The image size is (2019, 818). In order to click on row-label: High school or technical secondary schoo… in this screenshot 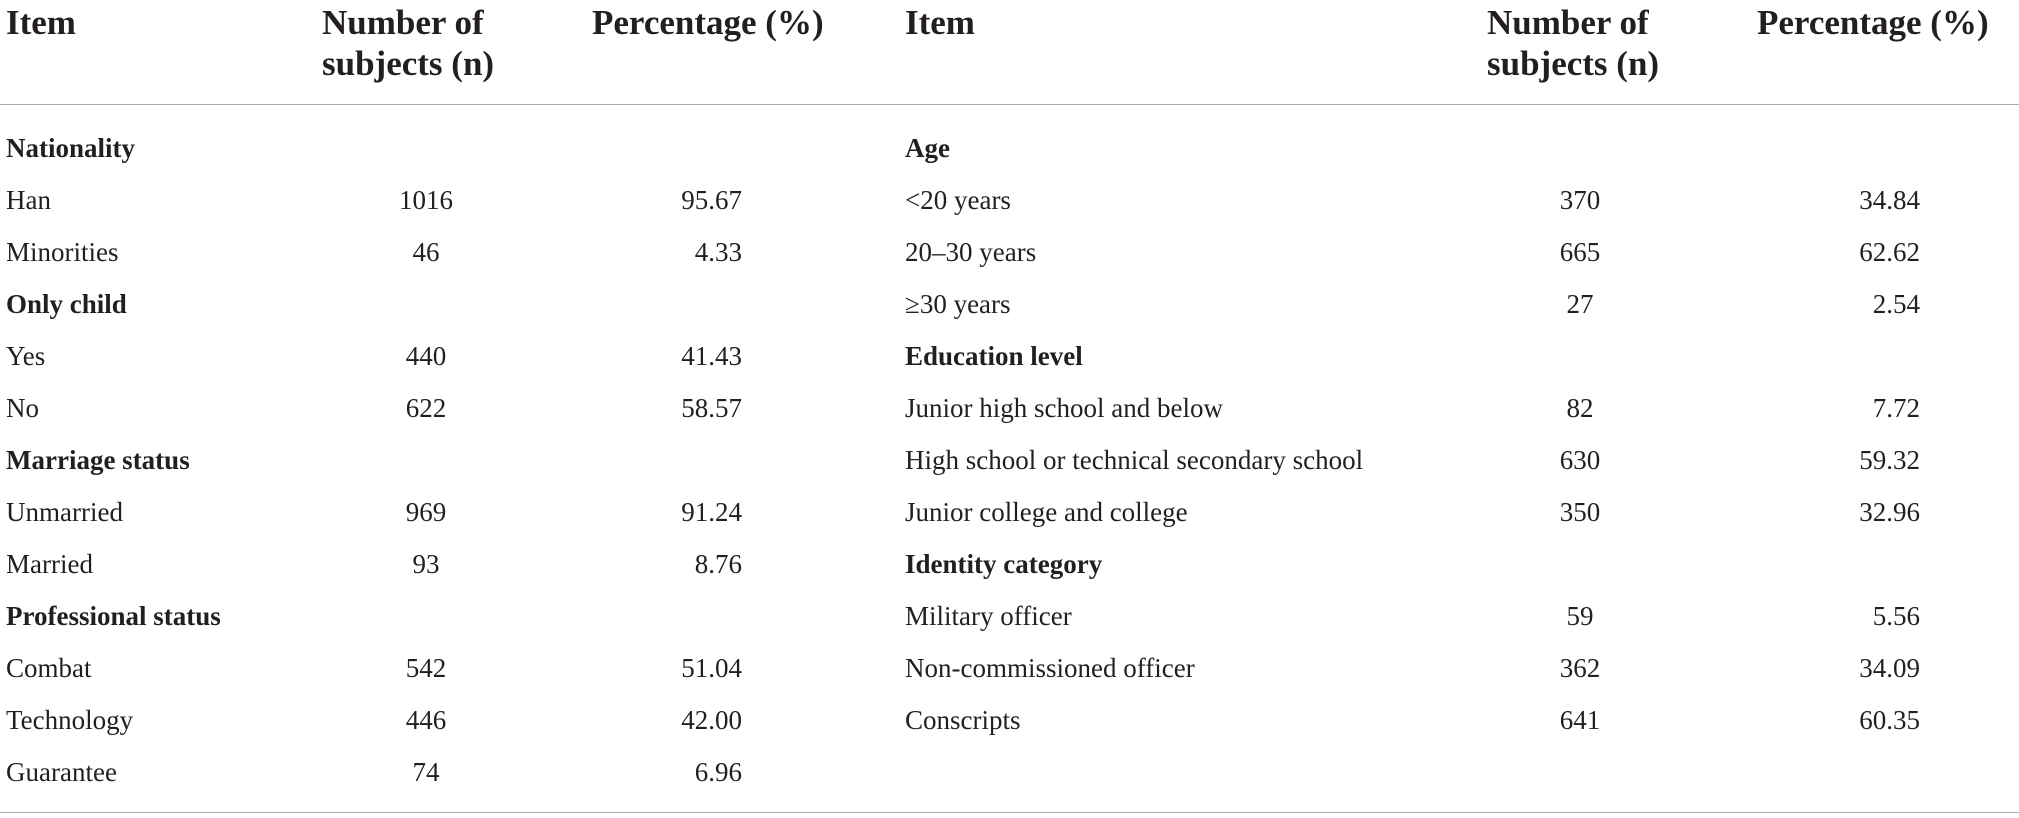, I will do `click(1134, 460)`.